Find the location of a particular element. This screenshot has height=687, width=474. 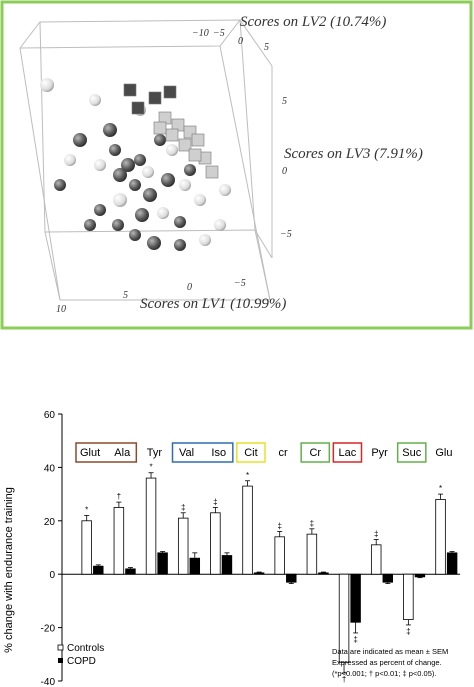

pca-lv1-tick: 5 is located at coordinates (125, 295).